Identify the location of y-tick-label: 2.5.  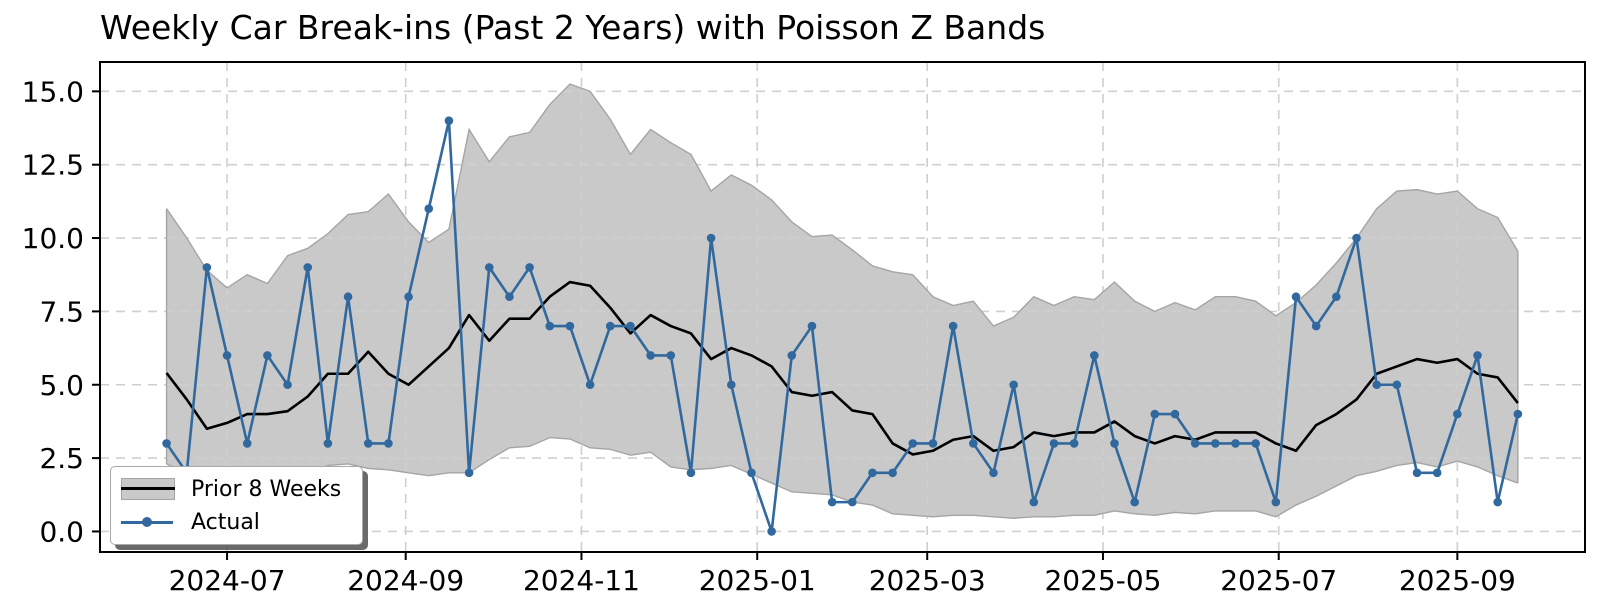
(61, 458).